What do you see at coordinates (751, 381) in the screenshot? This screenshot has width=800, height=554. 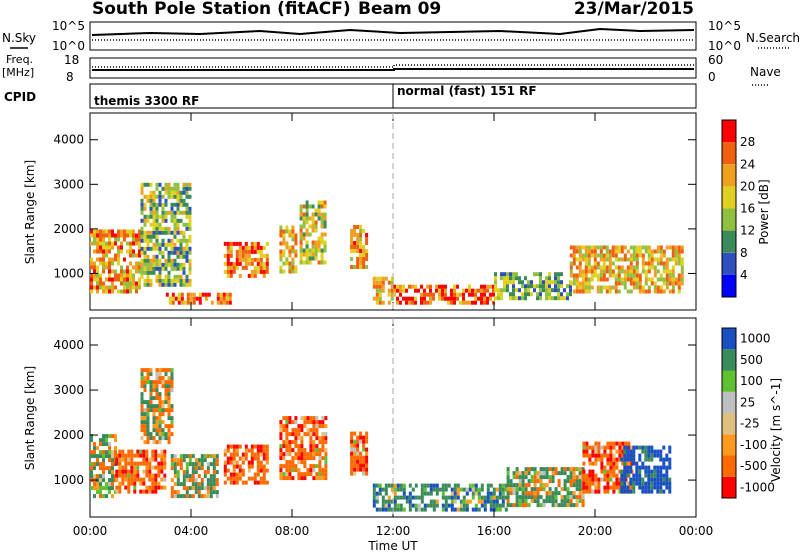 I see `colorbar-tick-label: 100` at bounding box center [751, 381].